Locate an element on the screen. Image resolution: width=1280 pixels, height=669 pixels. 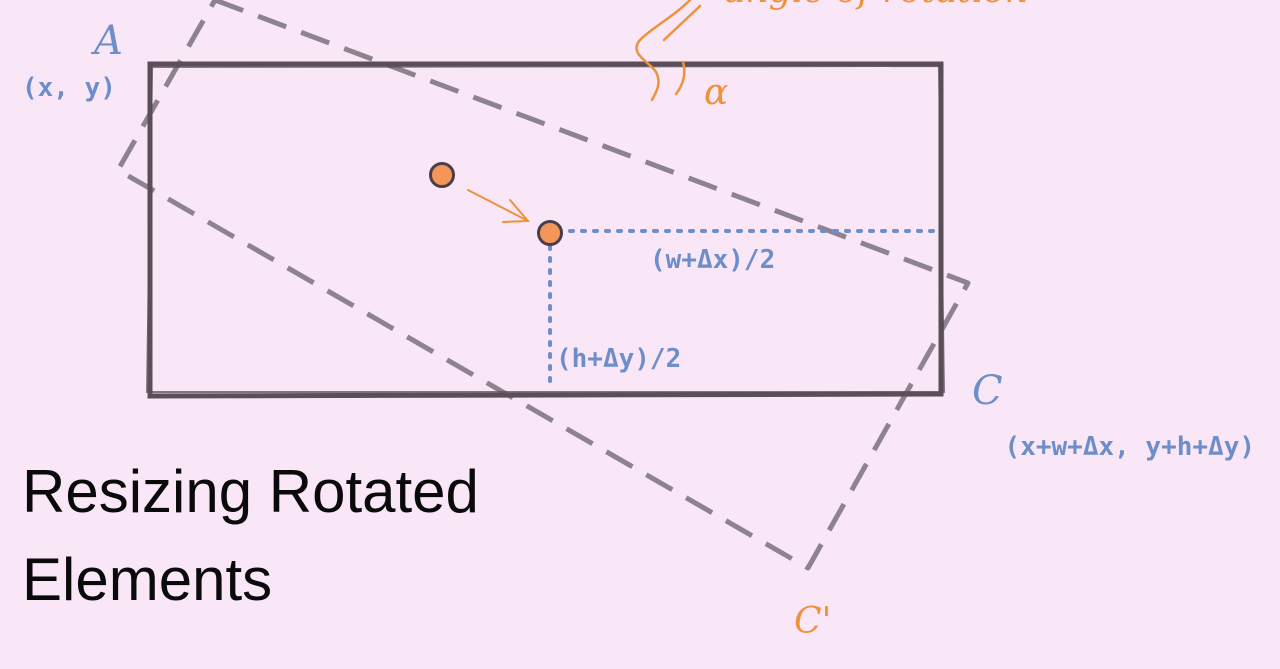
angle-note-text: angle of rotation is located at coordinates (876, 5).